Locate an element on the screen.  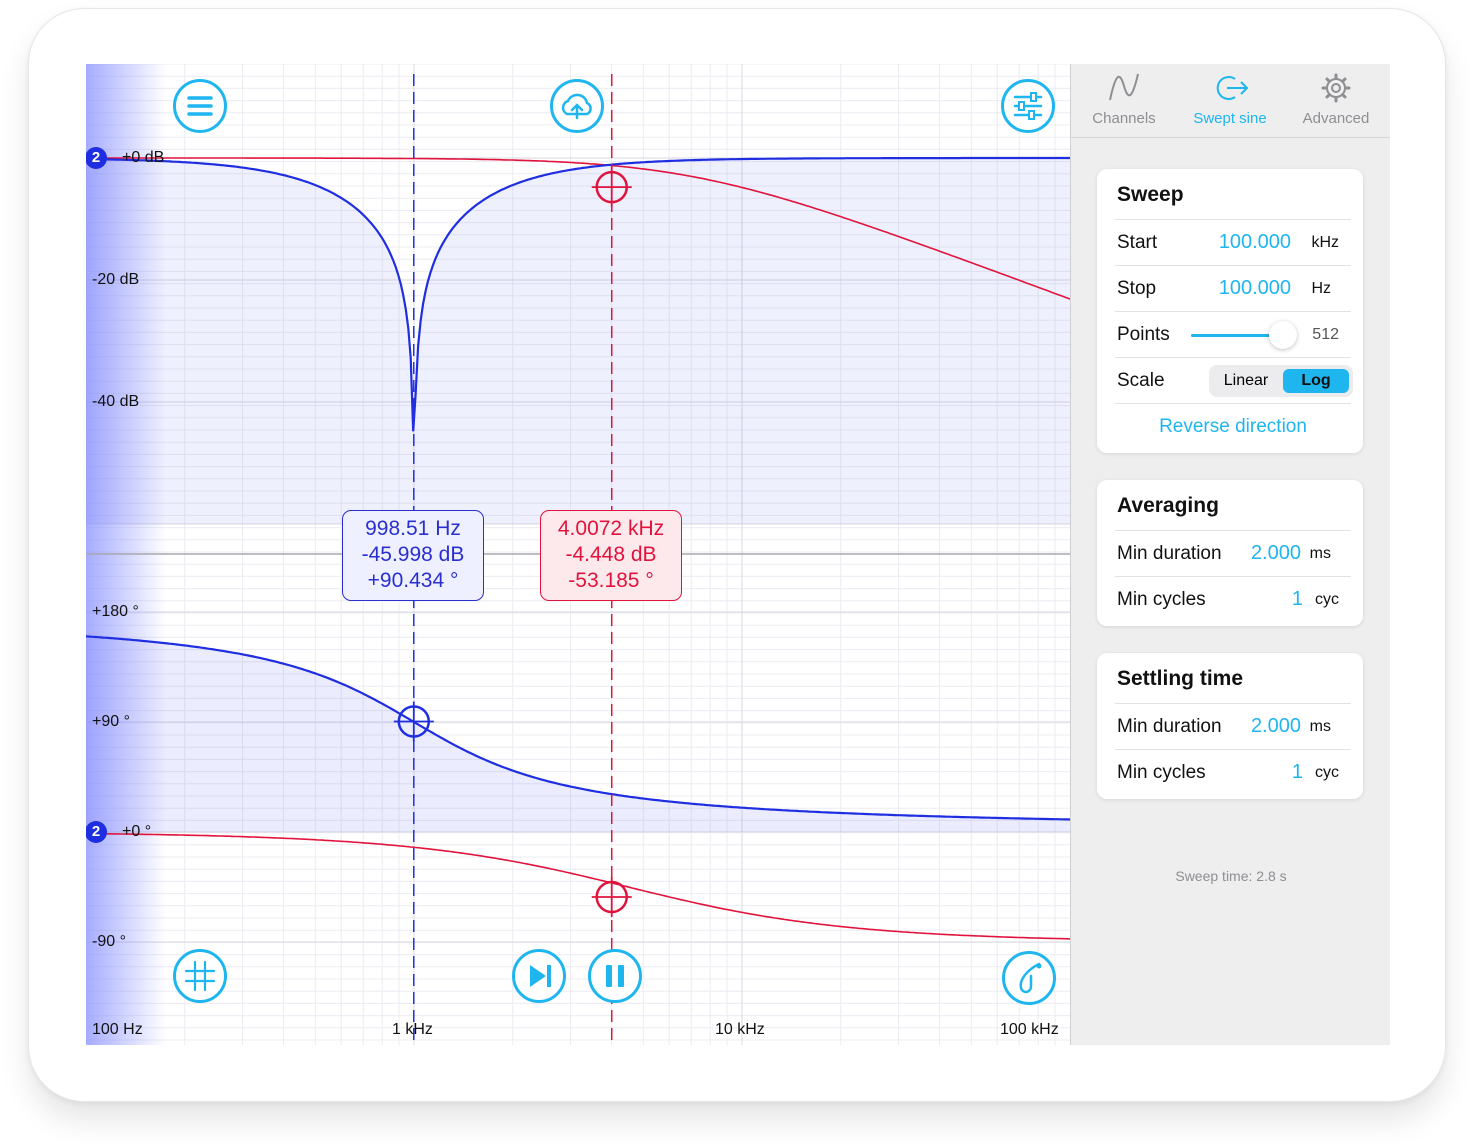
settling-title: Settling time is located at coordinates (1180, 678).